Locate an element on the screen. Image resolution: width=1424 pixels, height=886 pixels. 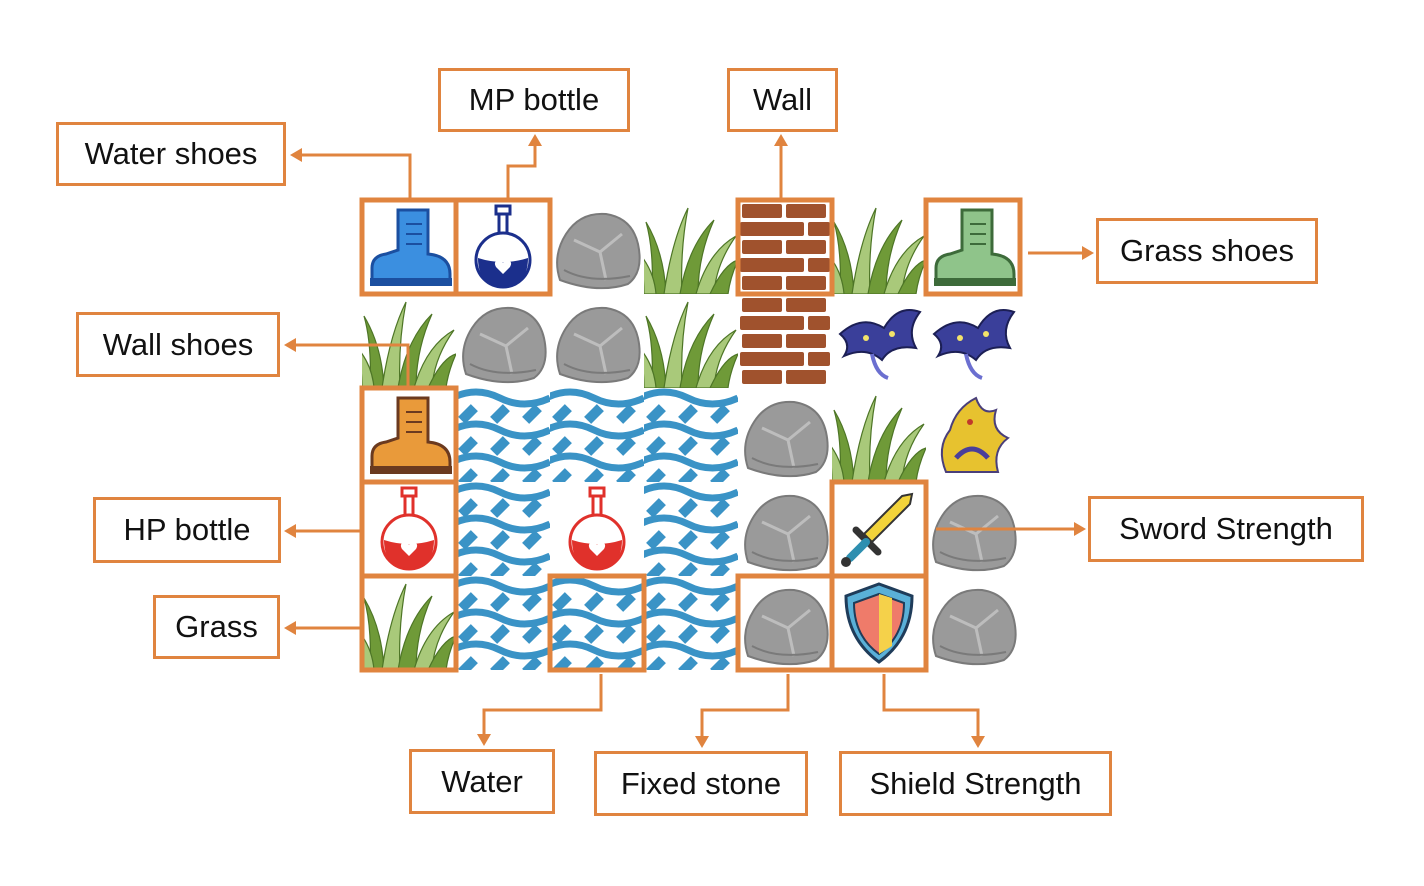
tile-wall-shoes is located at coordinates (409, 435).